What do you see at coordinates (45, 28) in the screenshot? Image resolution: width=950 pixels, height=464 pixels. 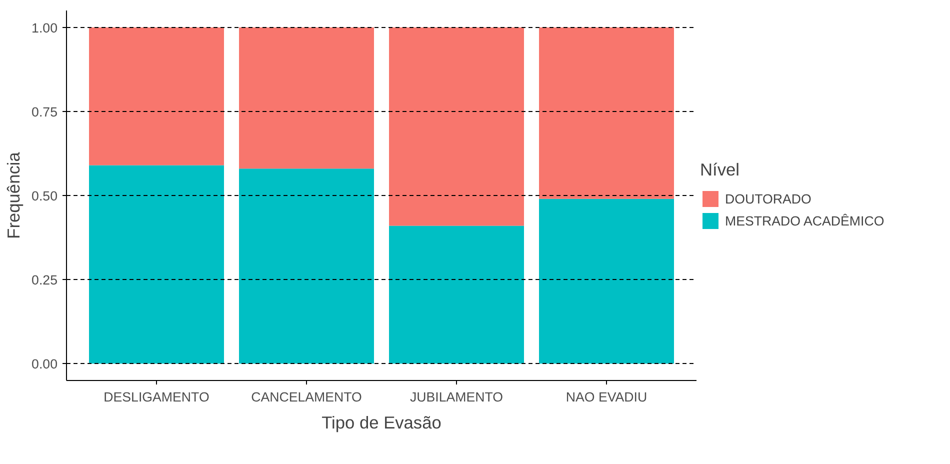 I see `y-tick-label: 1.00` at bounding box center [45, 28].